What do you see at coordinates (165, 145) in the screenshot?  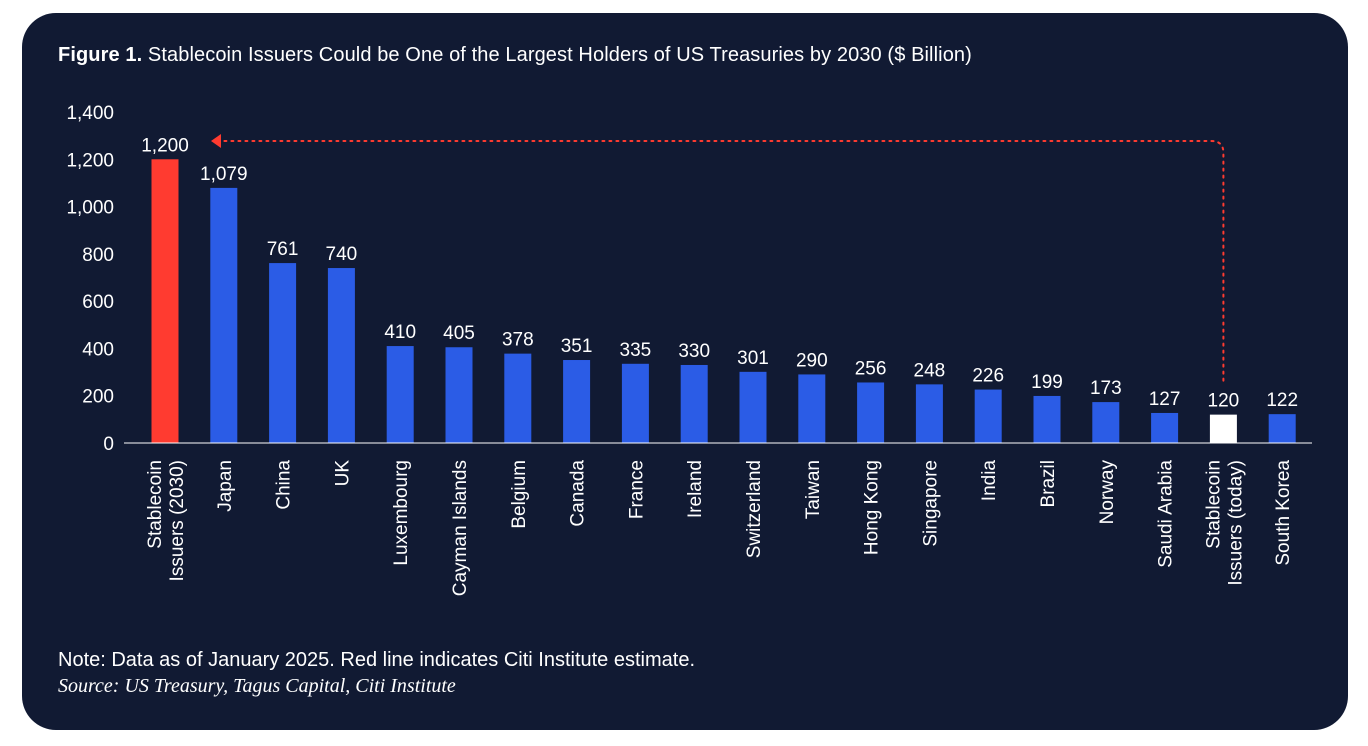 I see `value-label: 1,200` at bounding box center [165, 145].